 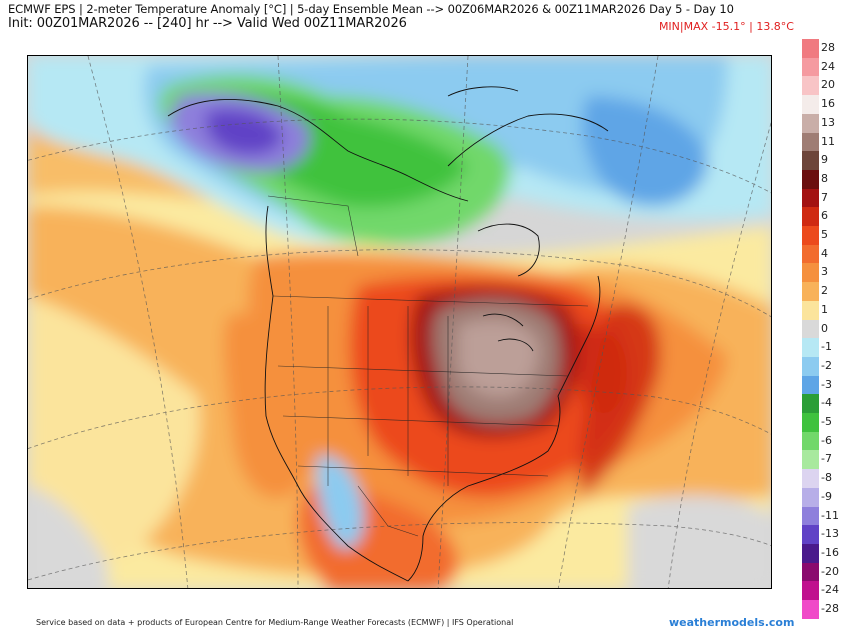 What do you see at coordinates (828, 141) in the screenshot?
I see `colorbar-label: 11` at bounding box center [828, 141].